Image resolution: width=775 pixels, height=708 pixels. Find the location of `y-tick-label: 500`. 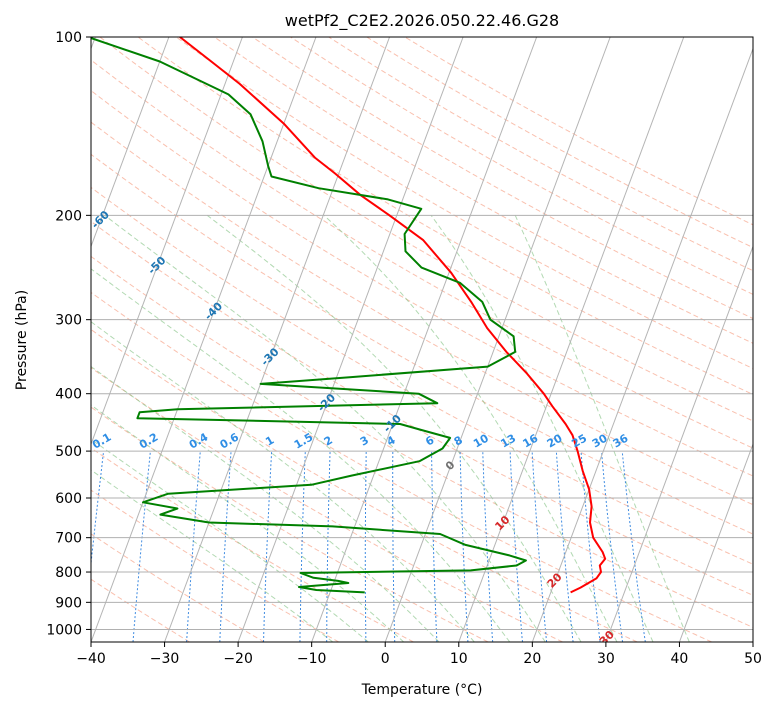

y-tick-label: 500 is located at coordinates (68, 452).